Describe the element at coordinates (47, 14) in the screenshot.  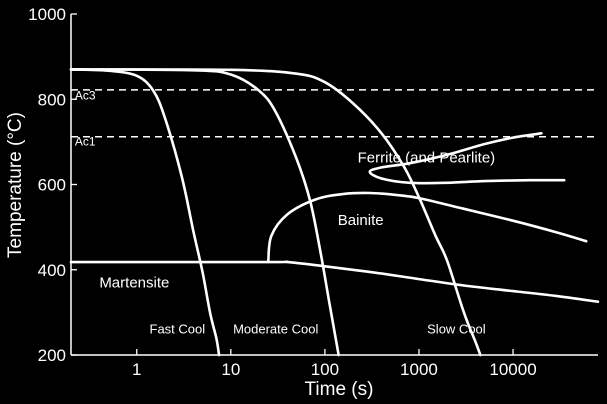
I see `y-tick-label: 1000` at that location.